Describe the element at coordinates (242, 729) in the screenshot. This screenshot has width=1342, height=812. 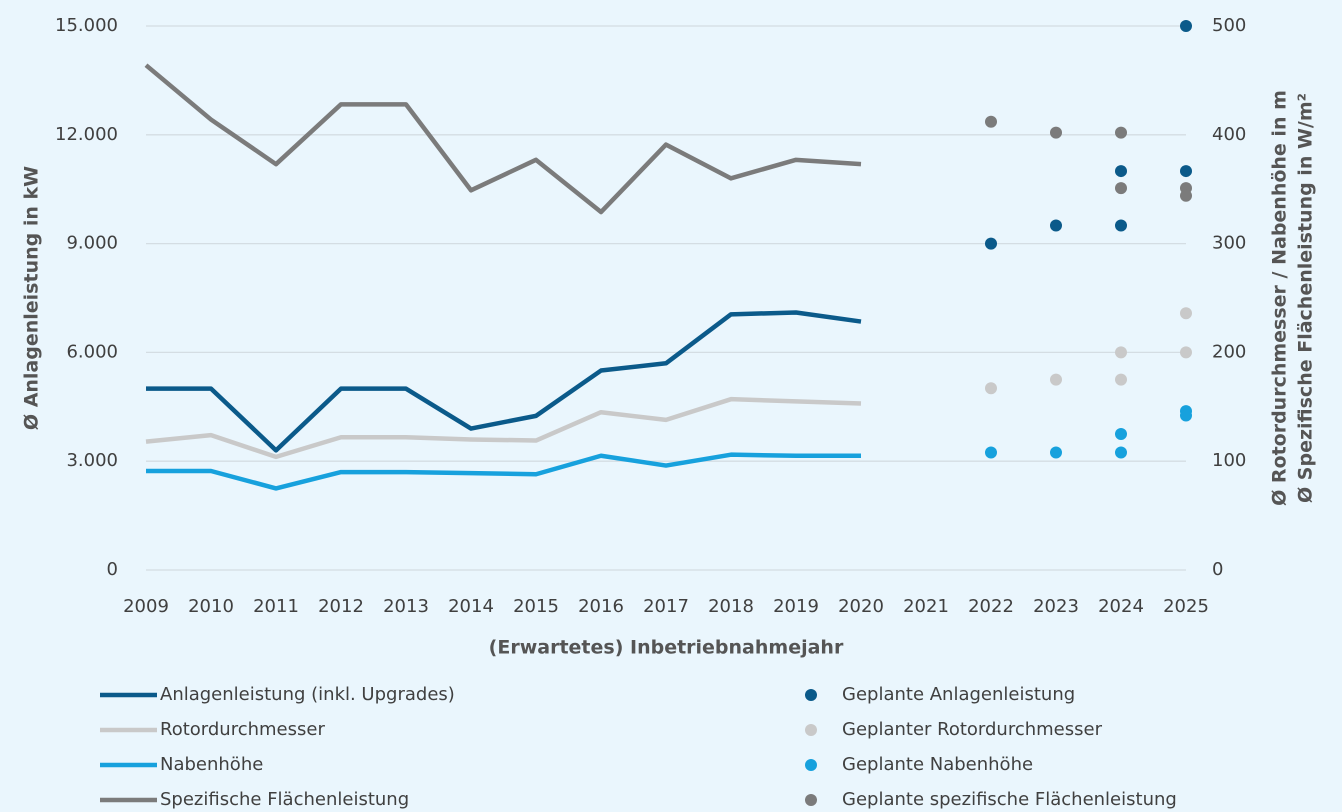
I see `legend-label: Rotordurchmesser` at that location.